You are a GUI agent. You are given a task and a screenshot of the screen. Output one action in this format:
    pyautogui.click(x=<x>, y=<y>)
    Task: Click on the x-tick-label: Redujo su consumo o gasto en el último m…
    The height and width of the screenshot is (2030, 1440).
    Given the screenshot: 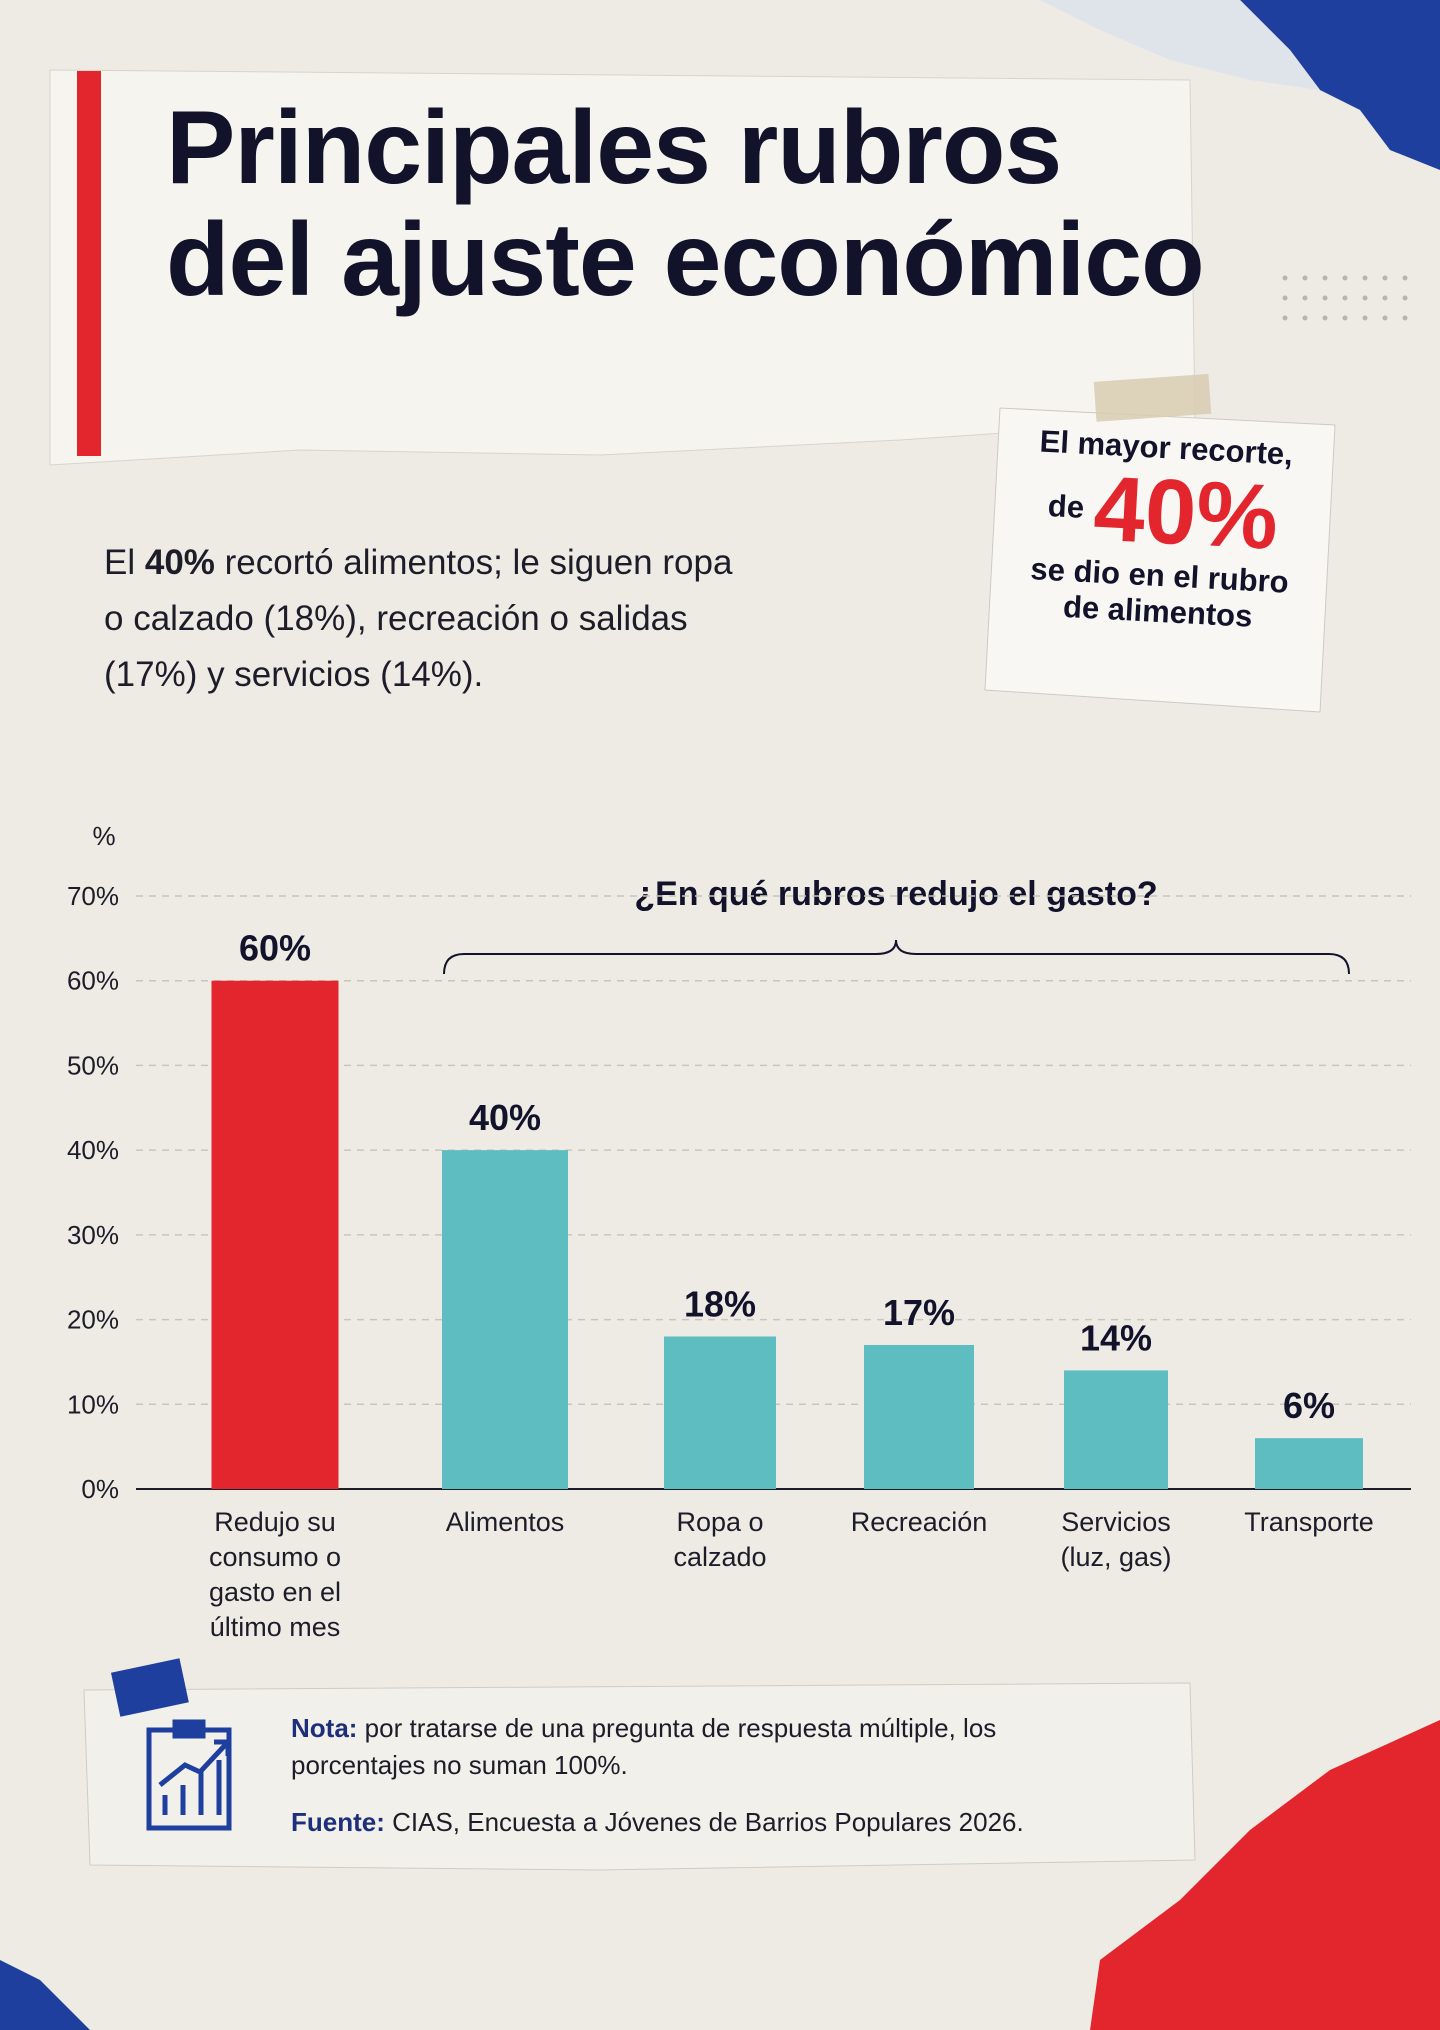 What is the action you would take?
    pyautogui.click(x=275, y=1574)
    